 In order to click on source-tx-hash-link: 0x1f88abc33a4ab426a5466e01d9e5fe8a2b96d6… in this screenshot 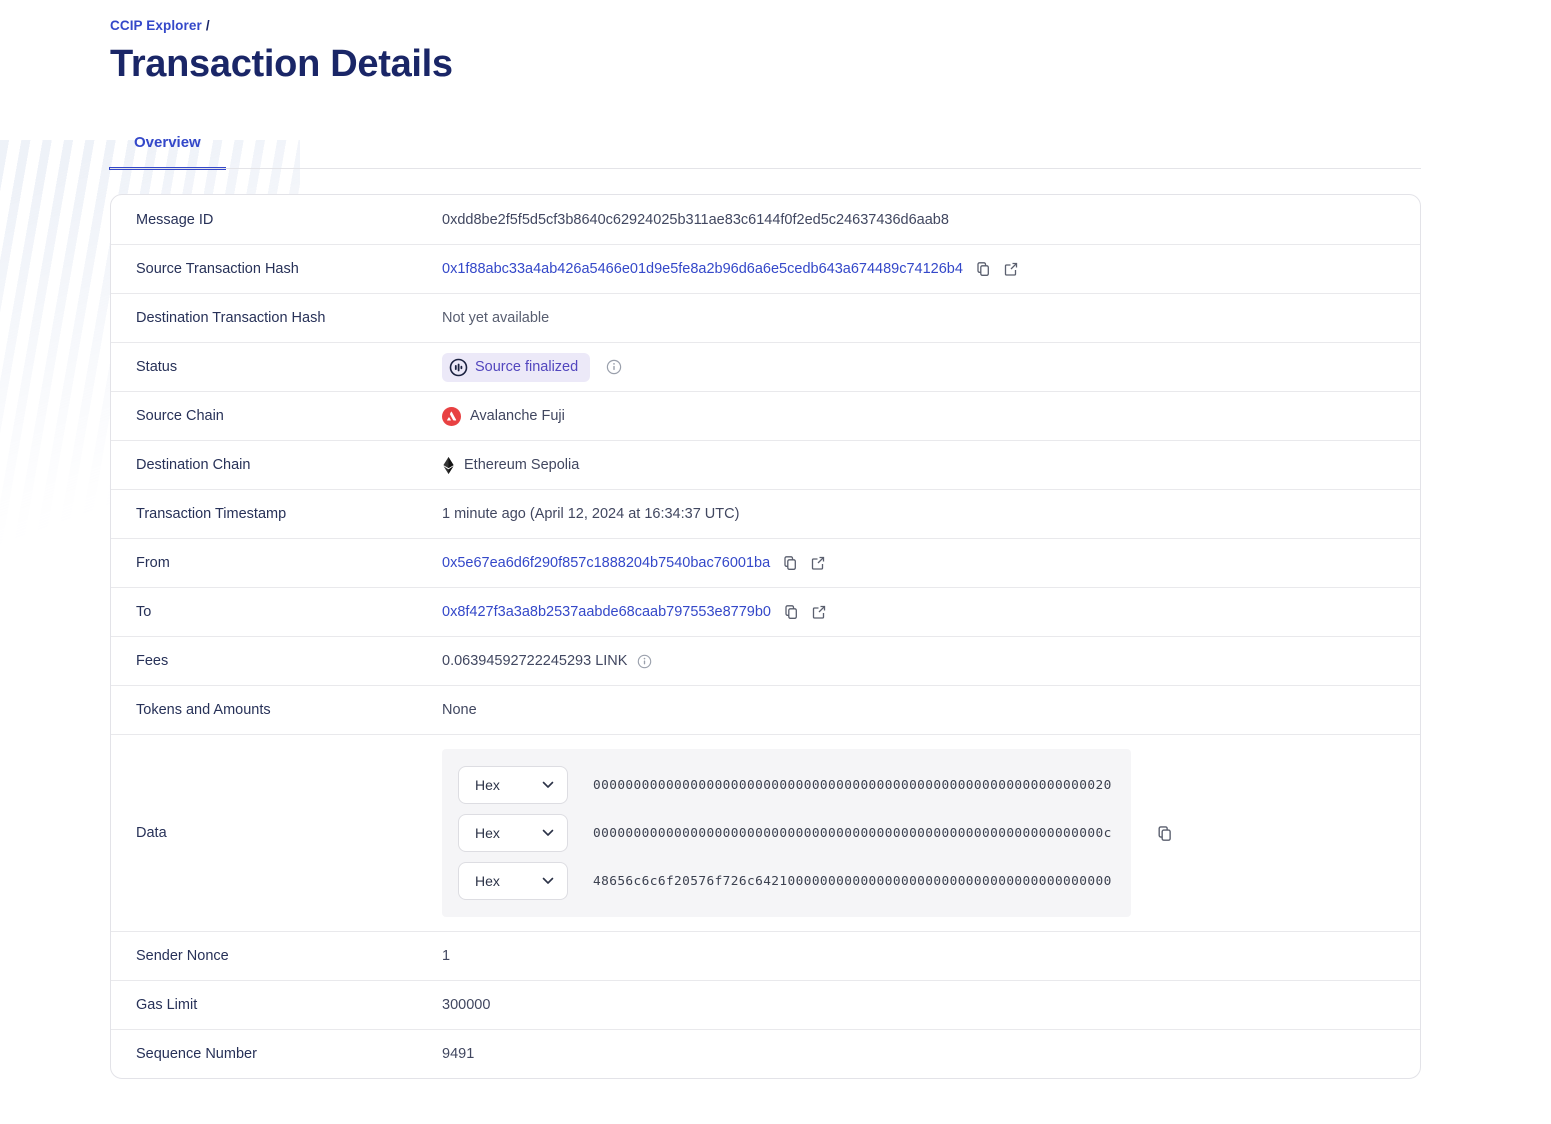, I will do `click(702, 269)`.